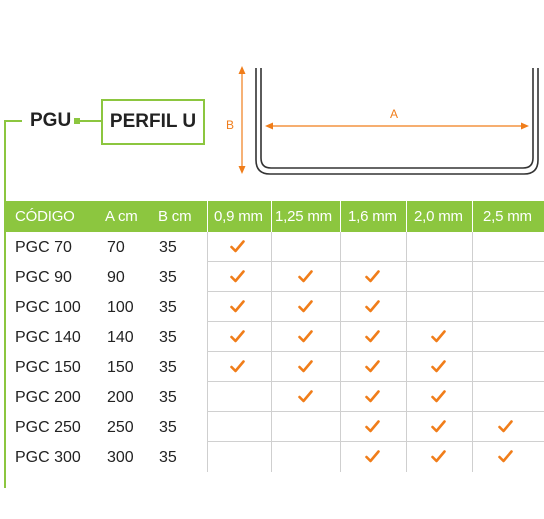 This screenshot has width=544, height=519. What do you see at coordinates (13, 121) in the screenshot?
I see `connector-line-left` at bounding box center [13, 121].